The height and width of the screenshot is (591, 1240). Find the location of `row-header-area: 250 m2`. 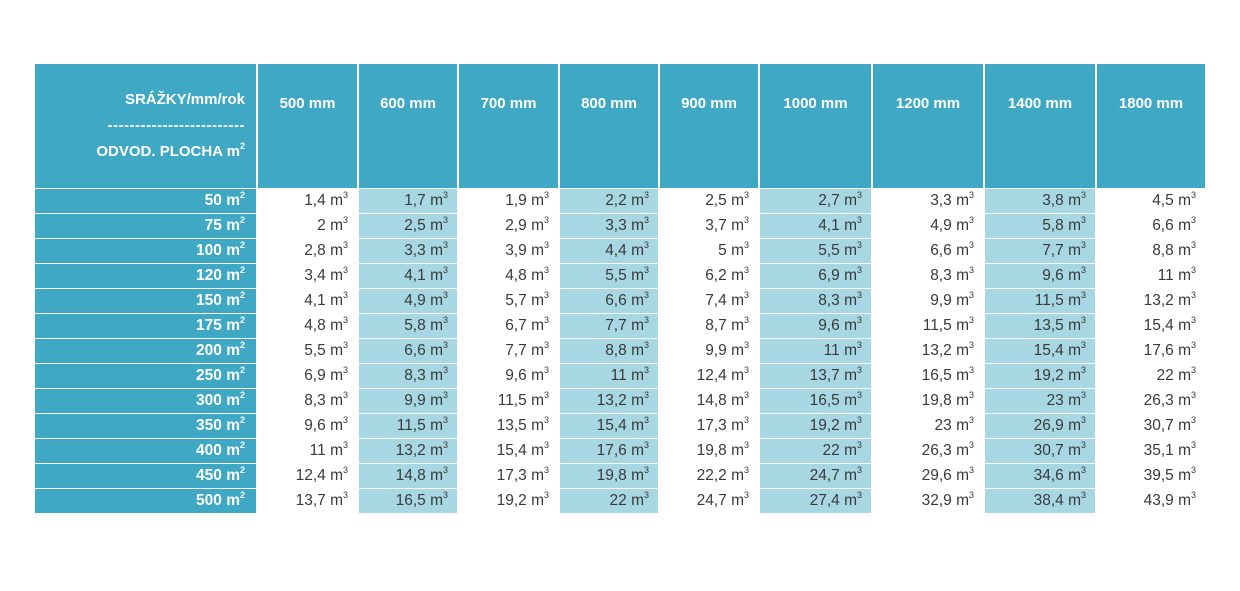

row-header-area: 250 m2 is located at coordinates (145, 375).